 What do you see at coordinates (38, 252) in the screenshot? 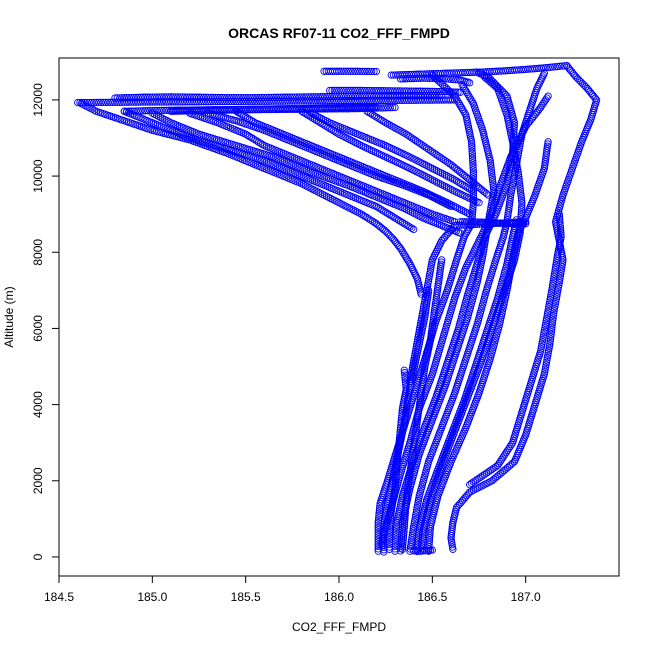
I see `y-tick-label: 8000` at bounding box center [38, 252].